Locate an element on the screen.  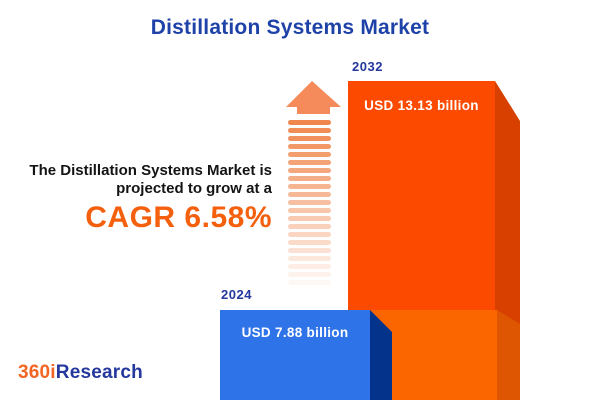
logo-360i: 360i is located at coordinates (37, 372).